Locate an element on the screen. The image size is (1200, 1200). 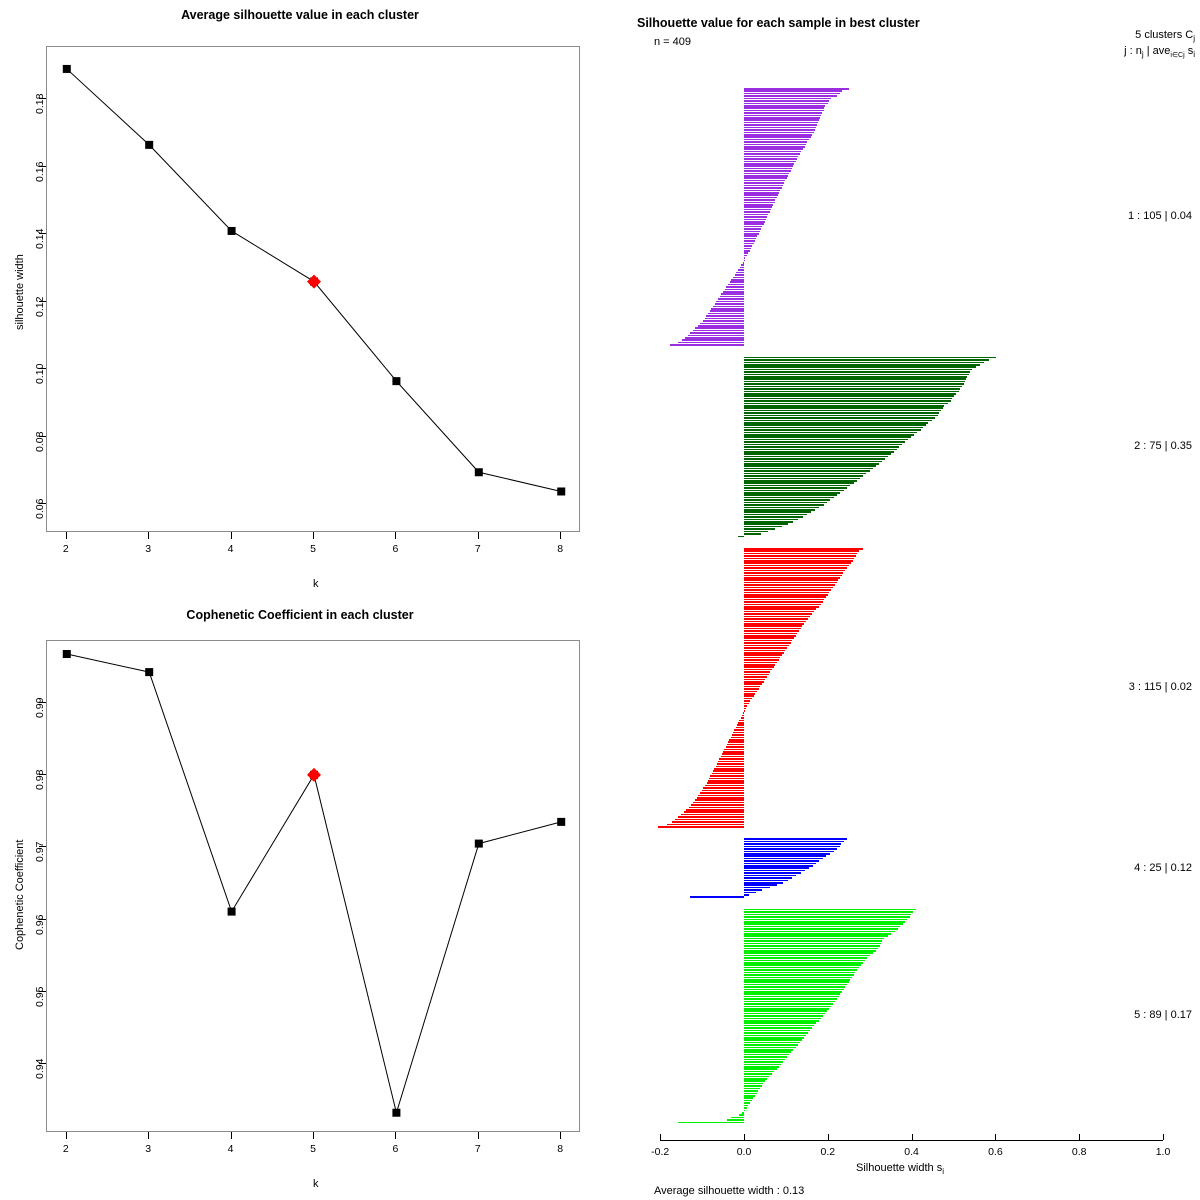
x-tick-label: 6 is located at coordinates (395, 1149).